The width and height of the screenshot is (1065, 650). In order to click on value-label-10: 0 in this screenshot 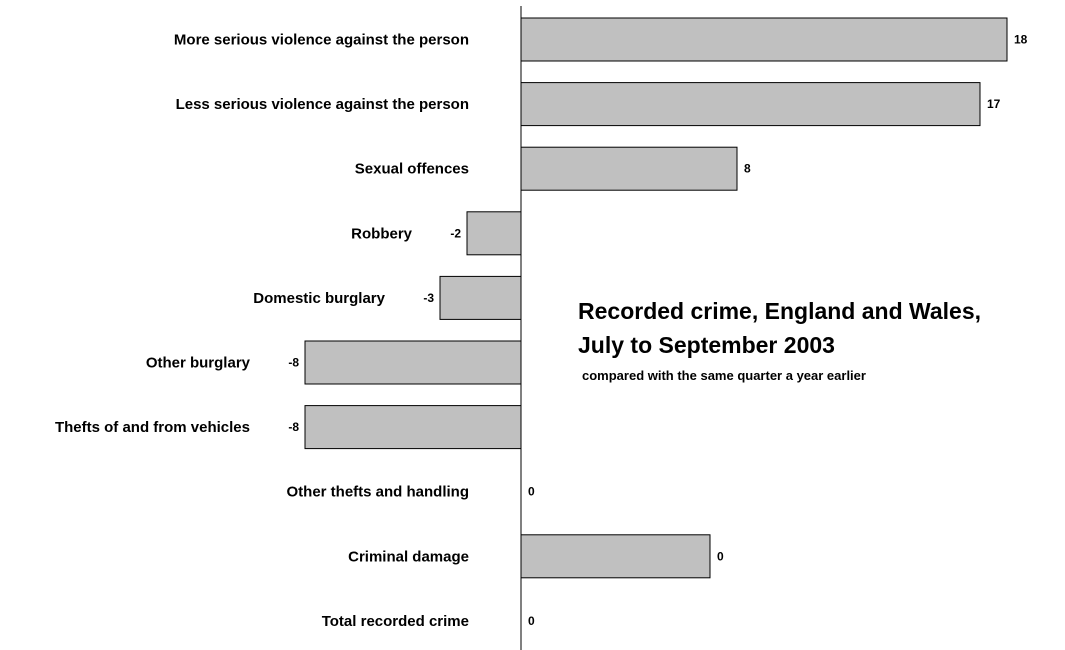, I will do `click(531, 621)`.